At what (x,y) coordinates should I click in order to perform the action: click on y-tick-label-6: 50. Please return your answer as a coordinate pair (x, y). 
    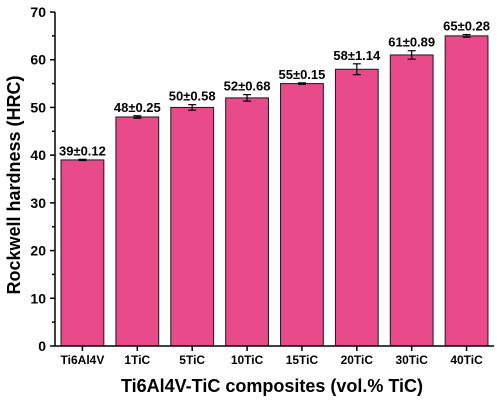
    Looking at the image, I should click on (38, 107).